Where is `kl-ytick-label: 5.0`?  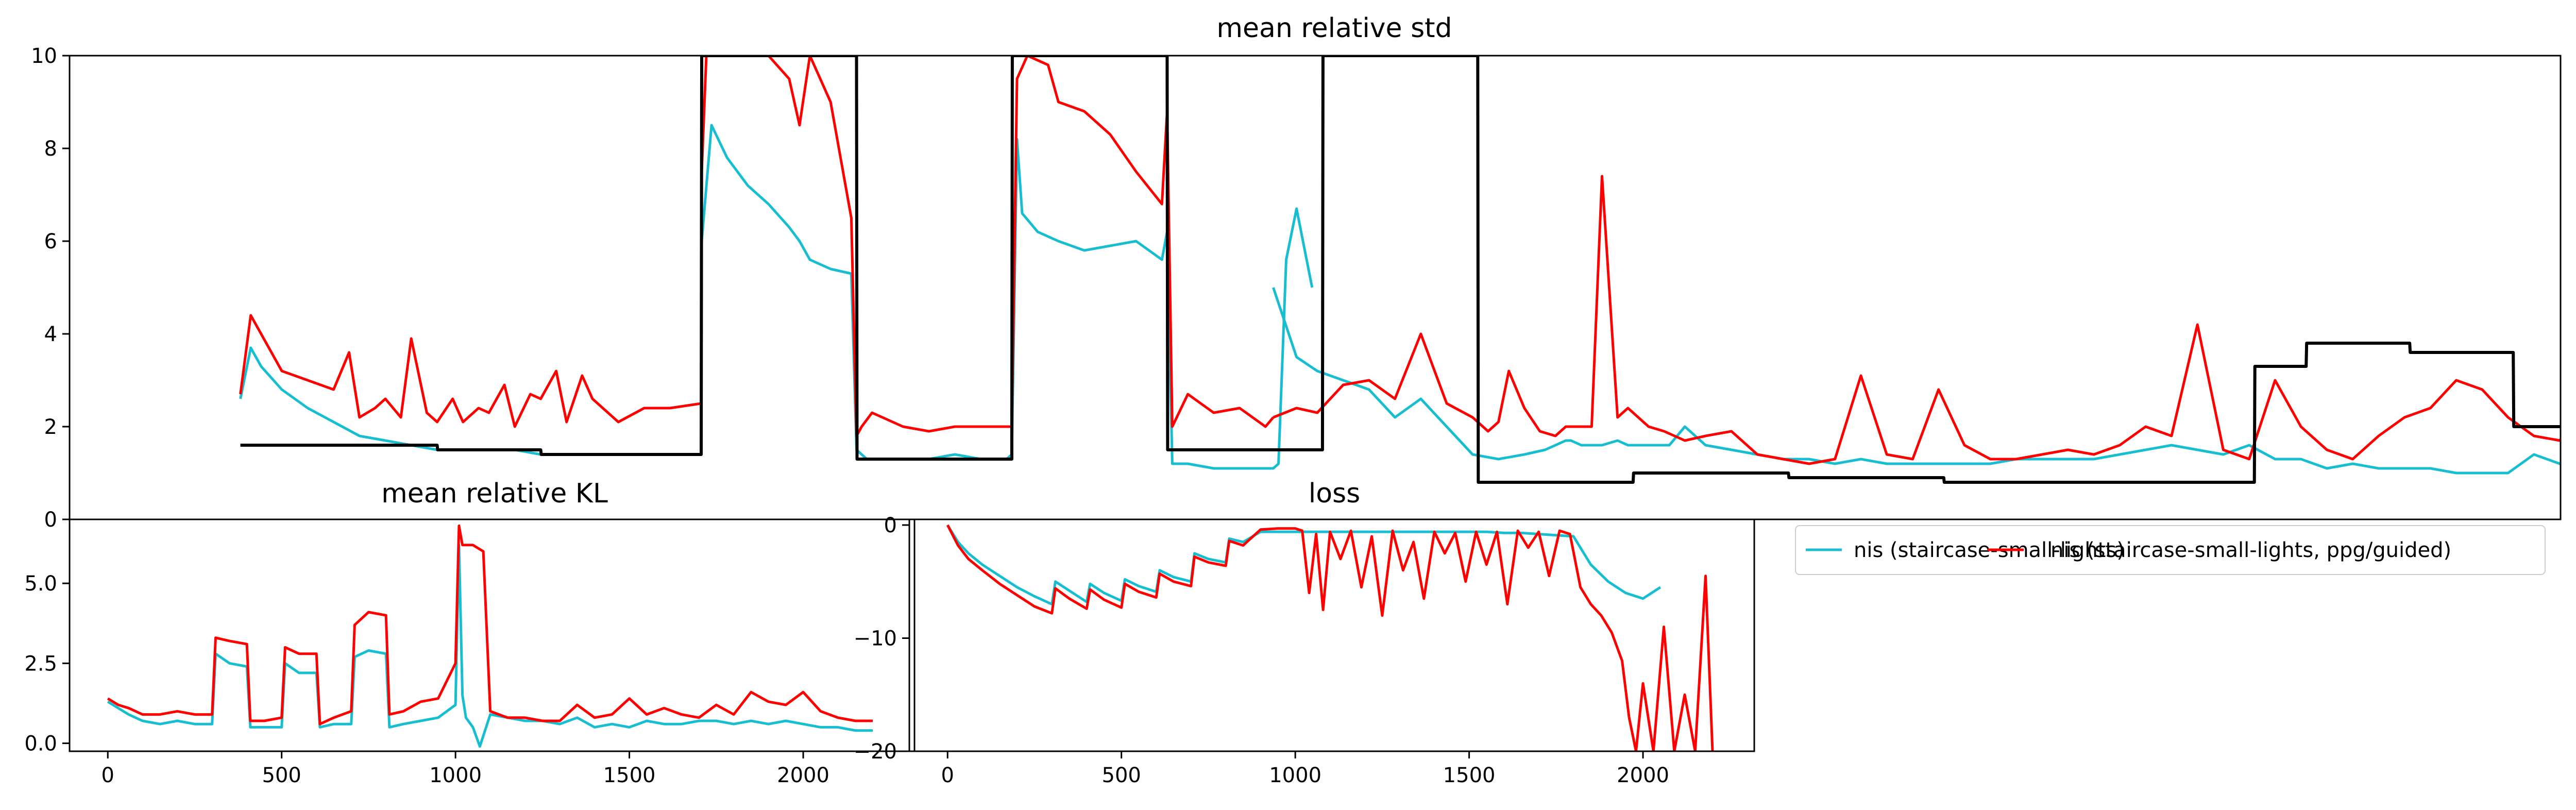 kl-ytick-label: 5.0 is located at coordinates (40, 584).